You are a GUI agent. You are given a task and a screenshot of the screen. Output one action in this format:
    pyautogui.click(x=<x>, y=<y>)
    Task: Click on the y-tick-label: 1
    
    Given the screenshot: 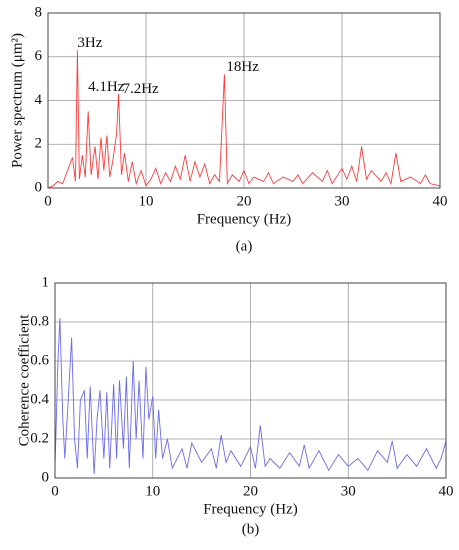 What is the action you would take?
    pyautogui.click(x=46, y=282)
    